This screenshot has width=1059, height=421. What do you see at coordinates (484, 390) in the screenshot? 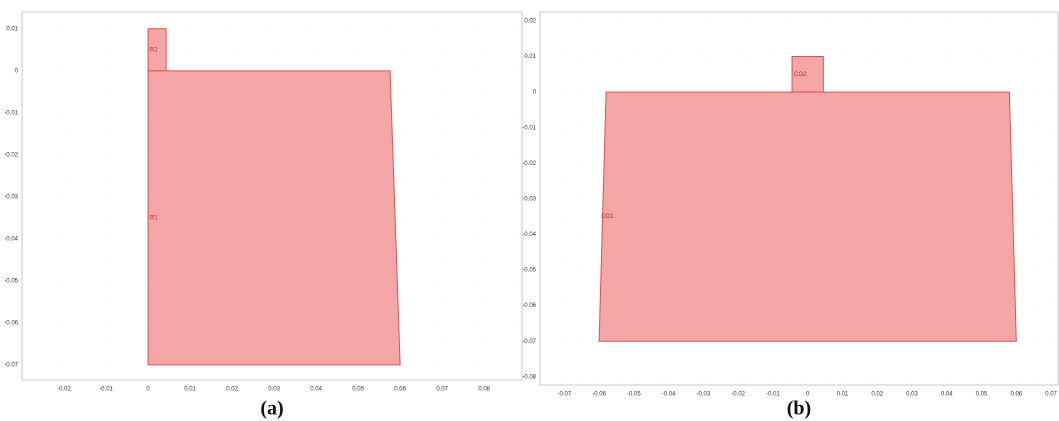
I see `x-tick-label: 0.08` at bounding box center [484, 390].